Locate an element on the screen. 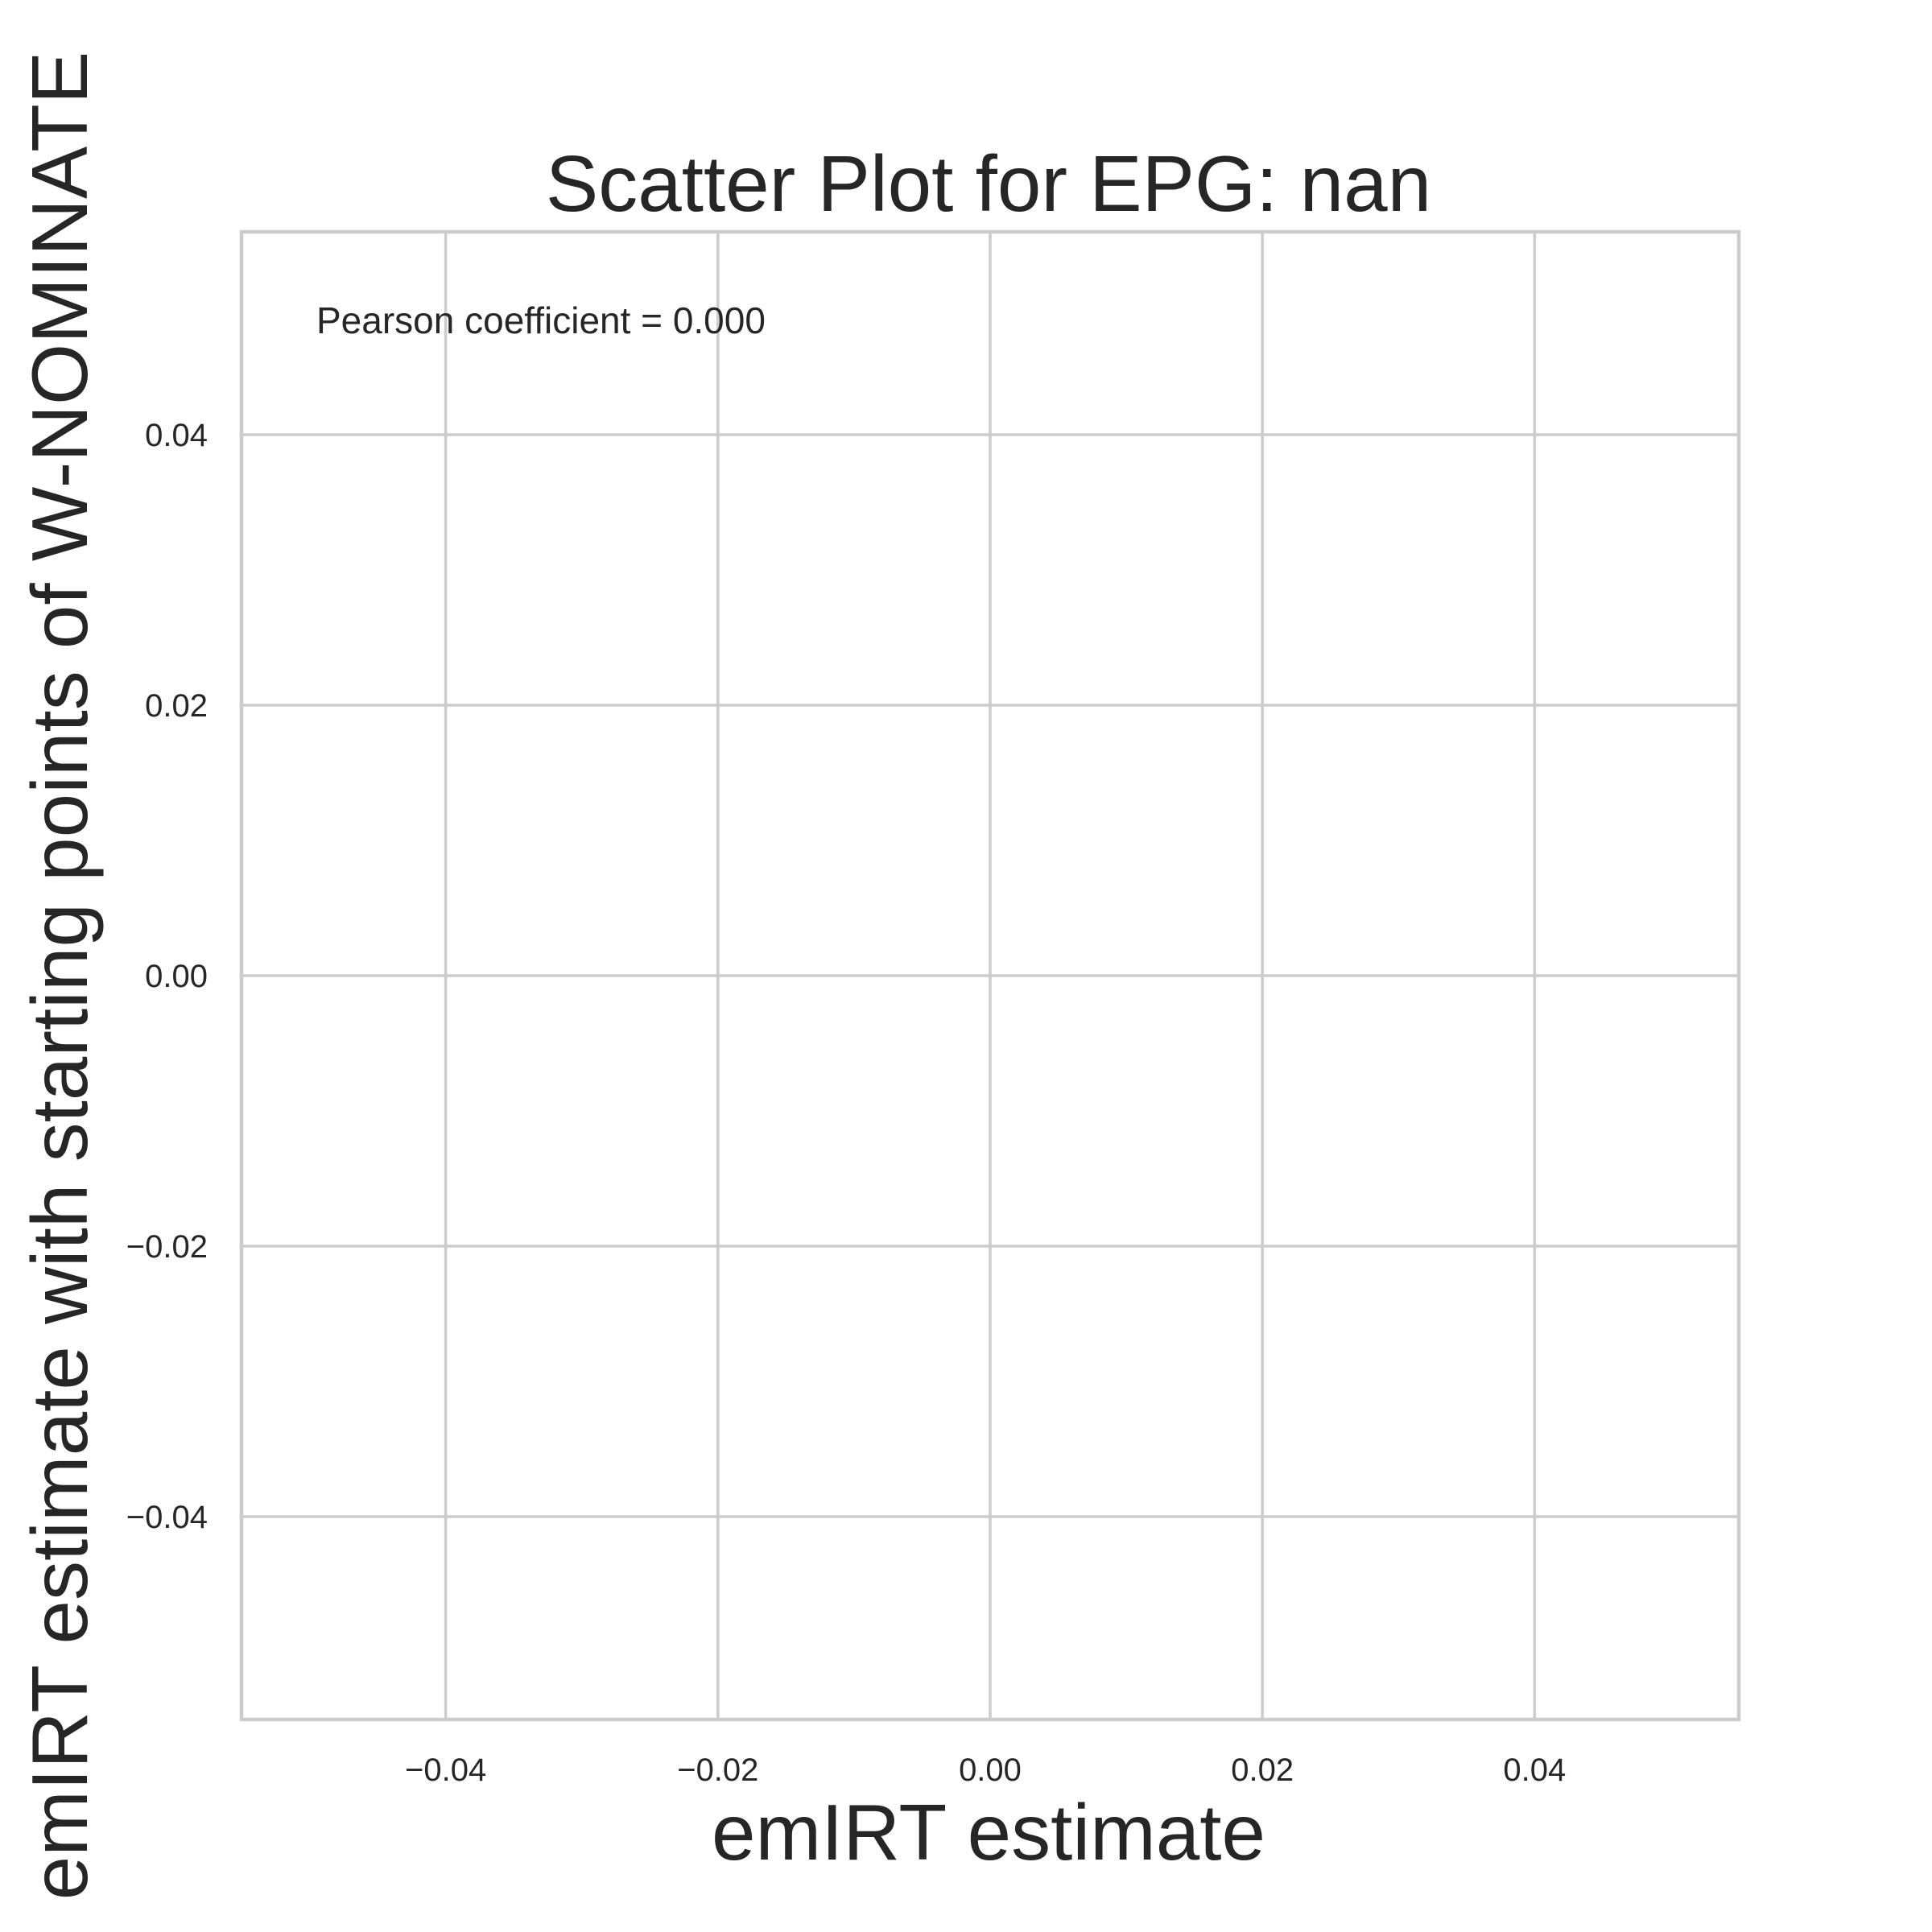 This screenshot has width=1932, height=1932. y-tick-label: 0.02 is located at coordinates (176, 706).